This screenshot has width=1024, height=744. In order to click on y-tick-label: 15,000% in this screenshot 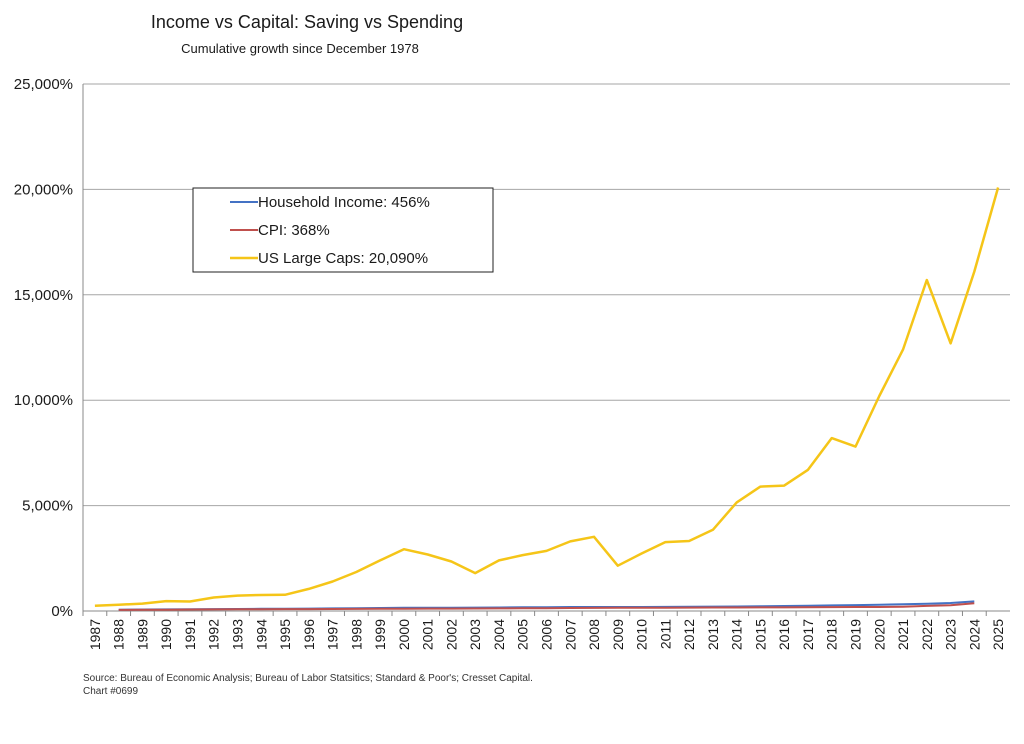, I will do `click(43, 295)`.